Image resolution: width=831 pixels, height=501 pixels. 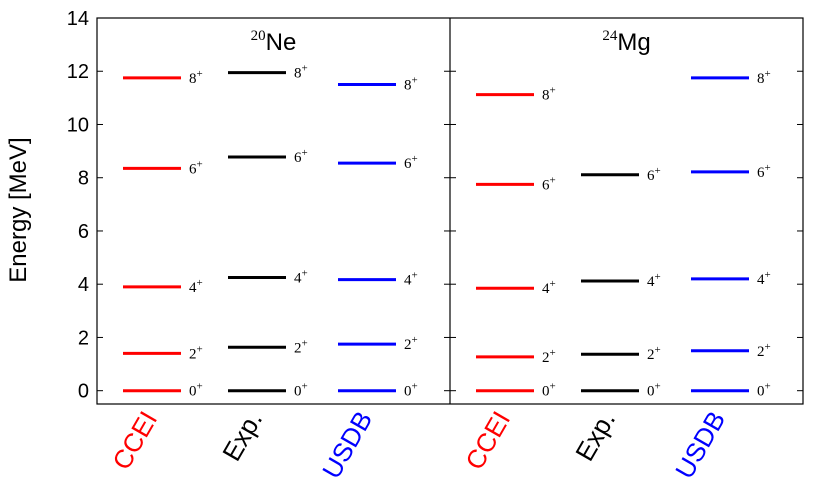 What do you see at coordinates (83, 338) in the screenshot?
I see `y-tick-label: 2` at bounding box center [83, 338].